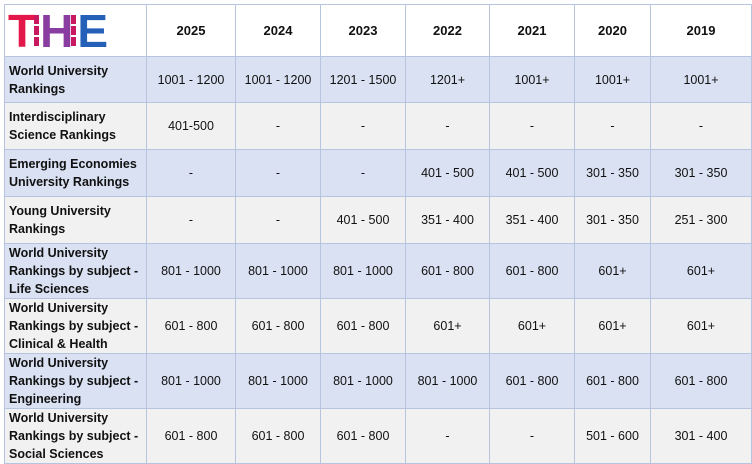  Describe the element at coordinates (701, 30) in the screenshot. I see `year-header: 2019` at that location.